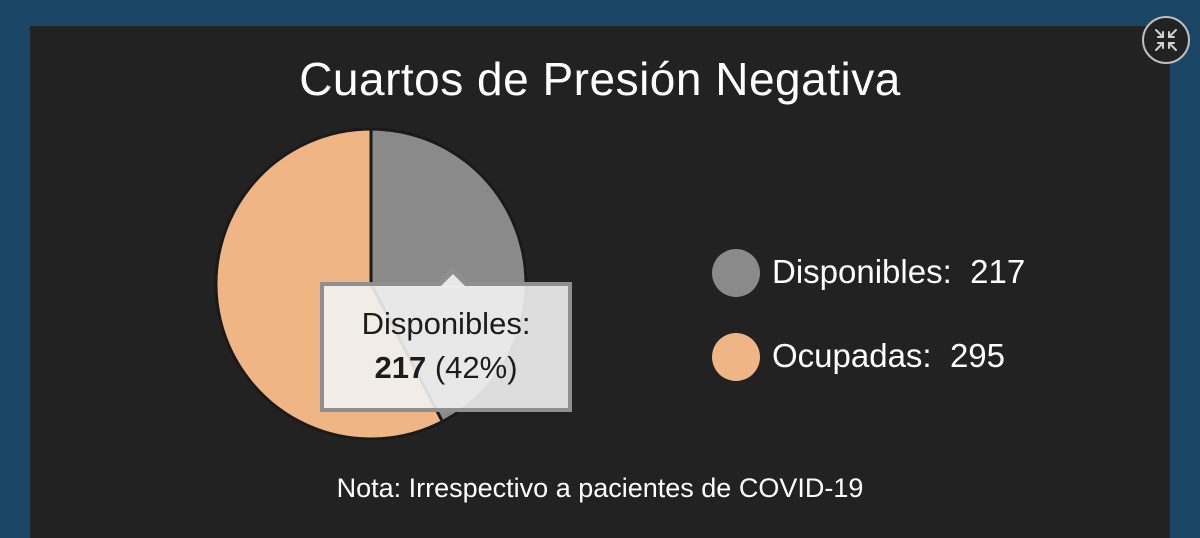 The height and width of the screenshot is (538, 1200). What do you see at coordinates (736, 357) in the screenshot?
I see `legend-swatch-ocupadas` at bounding box center [736, 357].